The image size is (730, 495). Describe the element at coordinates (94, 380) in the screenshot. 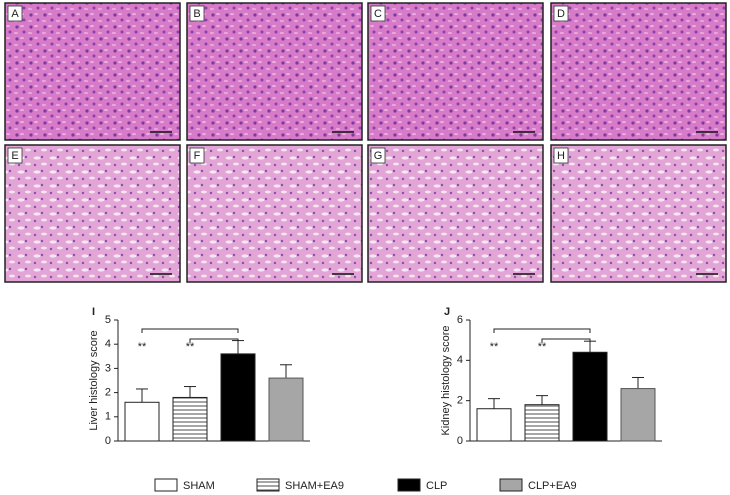

I see `y-axis-label: Liver histology score` at that location.